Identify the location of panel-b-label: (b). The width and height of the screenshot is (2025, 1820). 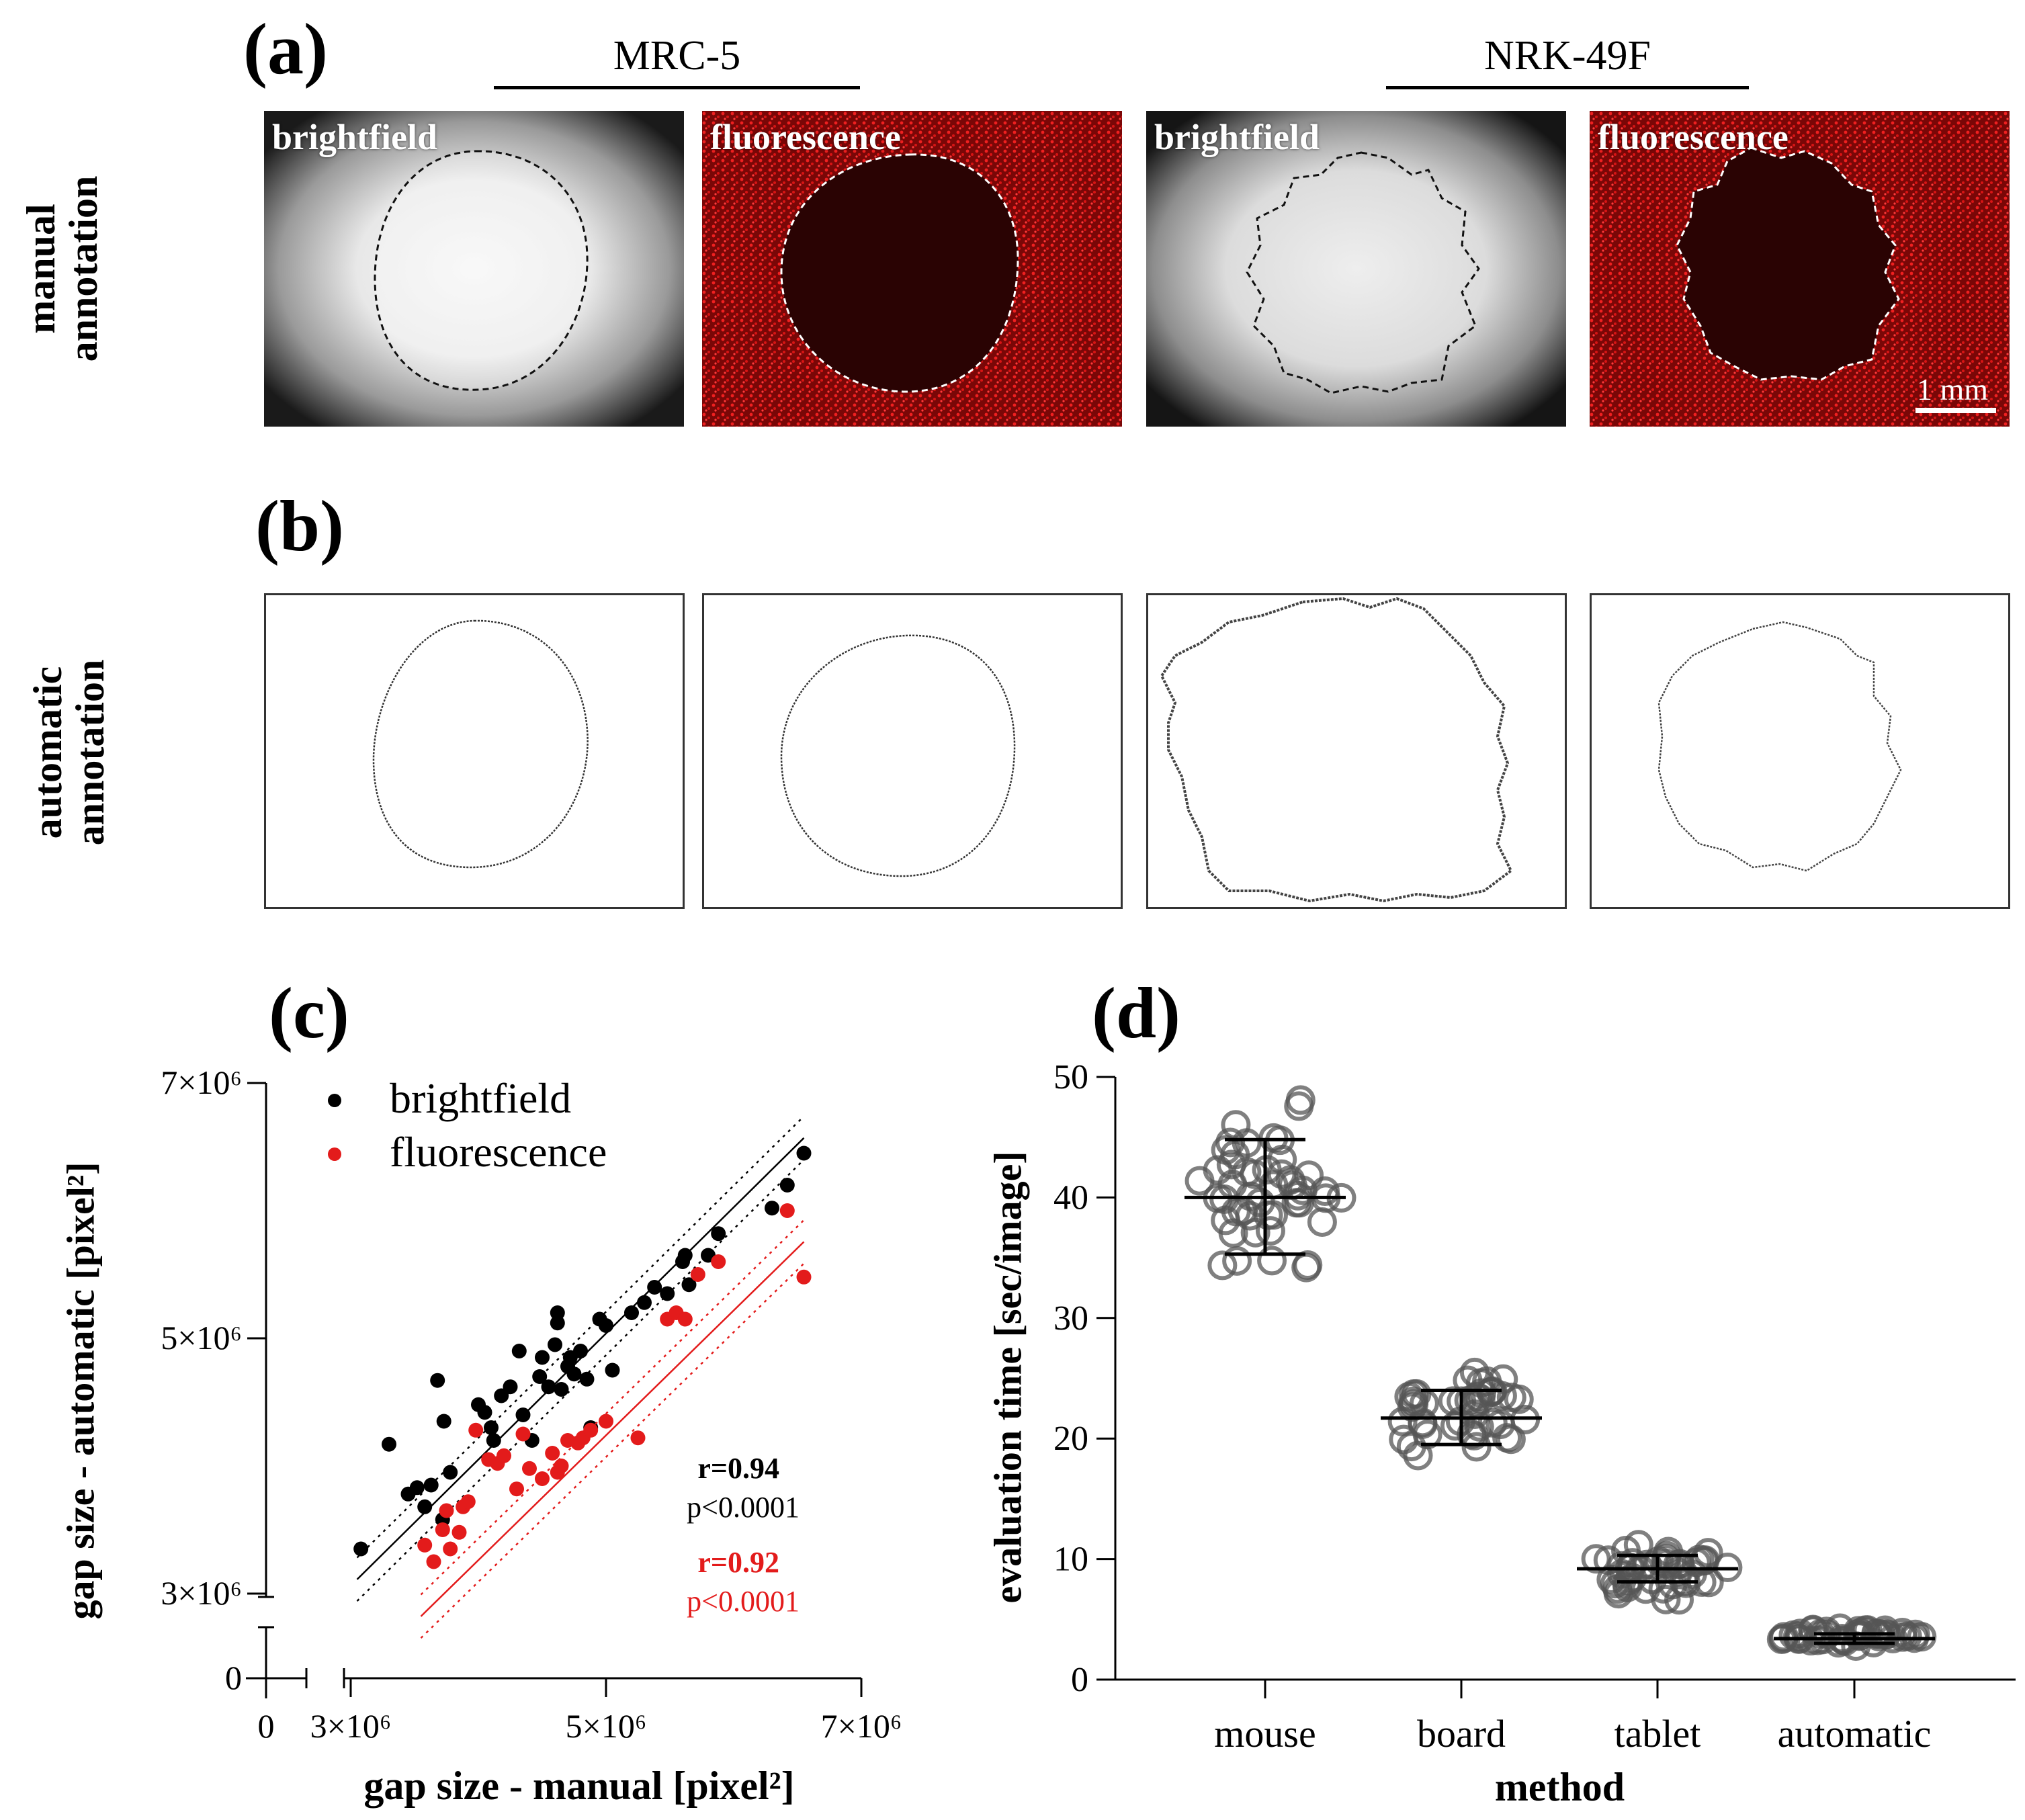
(299, 526).